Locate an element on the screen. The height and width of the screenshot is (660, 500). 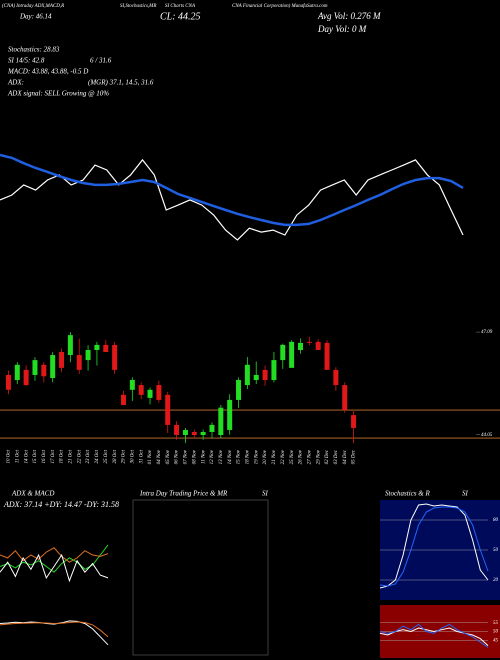
header-text: SI Charts CNA is located at coordinates (180, 6).